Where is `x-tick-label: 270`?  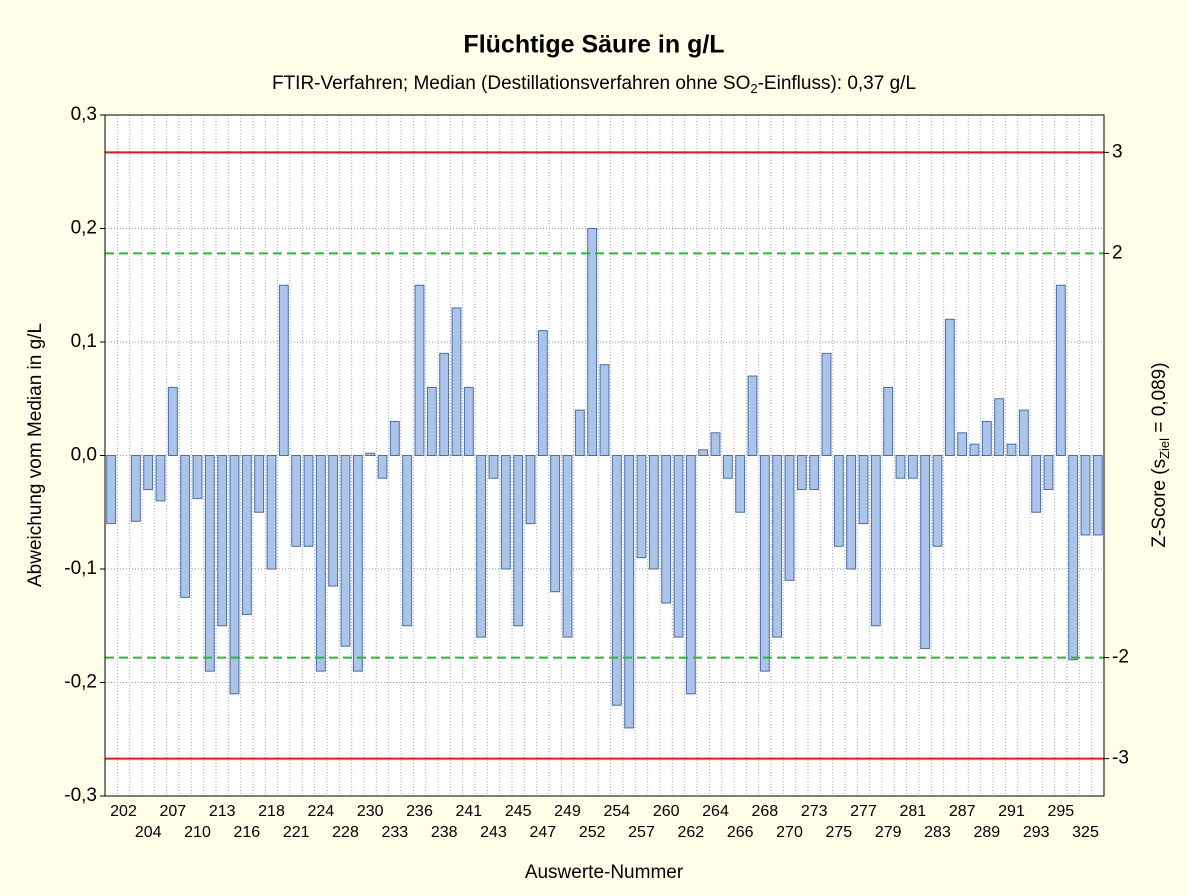
x-tick-label: 270 is located at coordinates (789, 832).